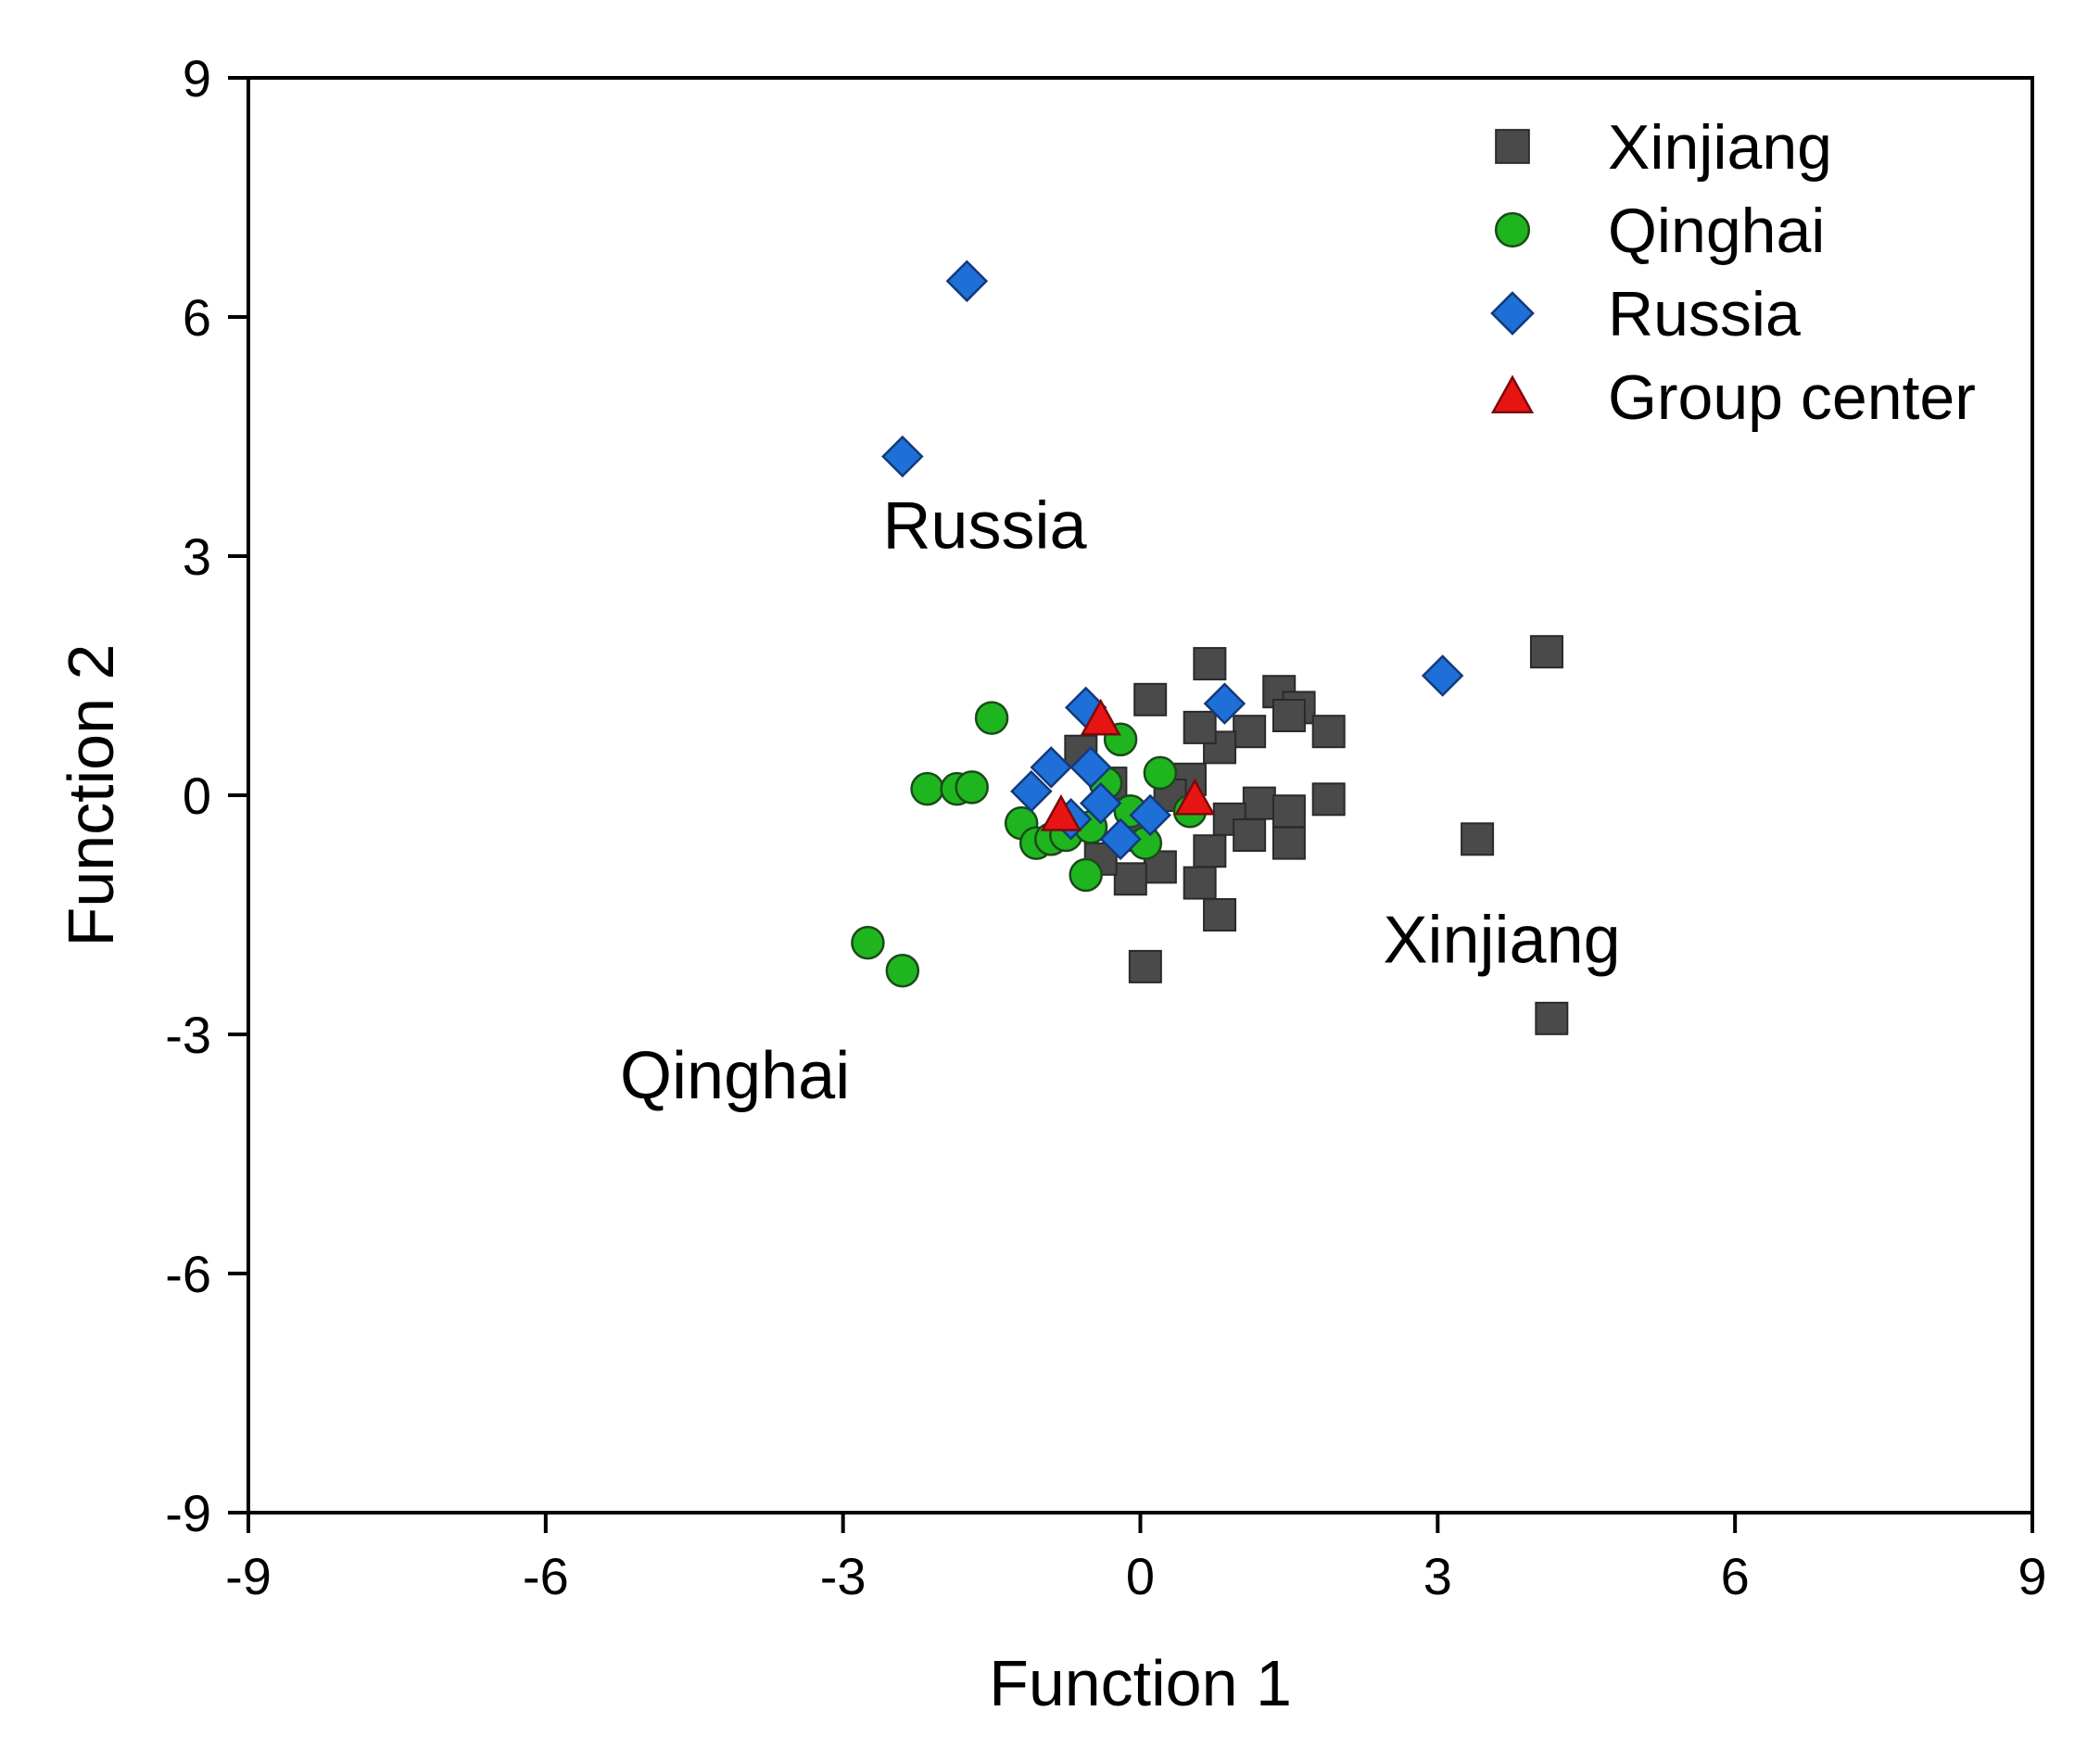 The image size is (2100, 1749). I want to click on x-tick-label: 0, so click(1140, 1576).